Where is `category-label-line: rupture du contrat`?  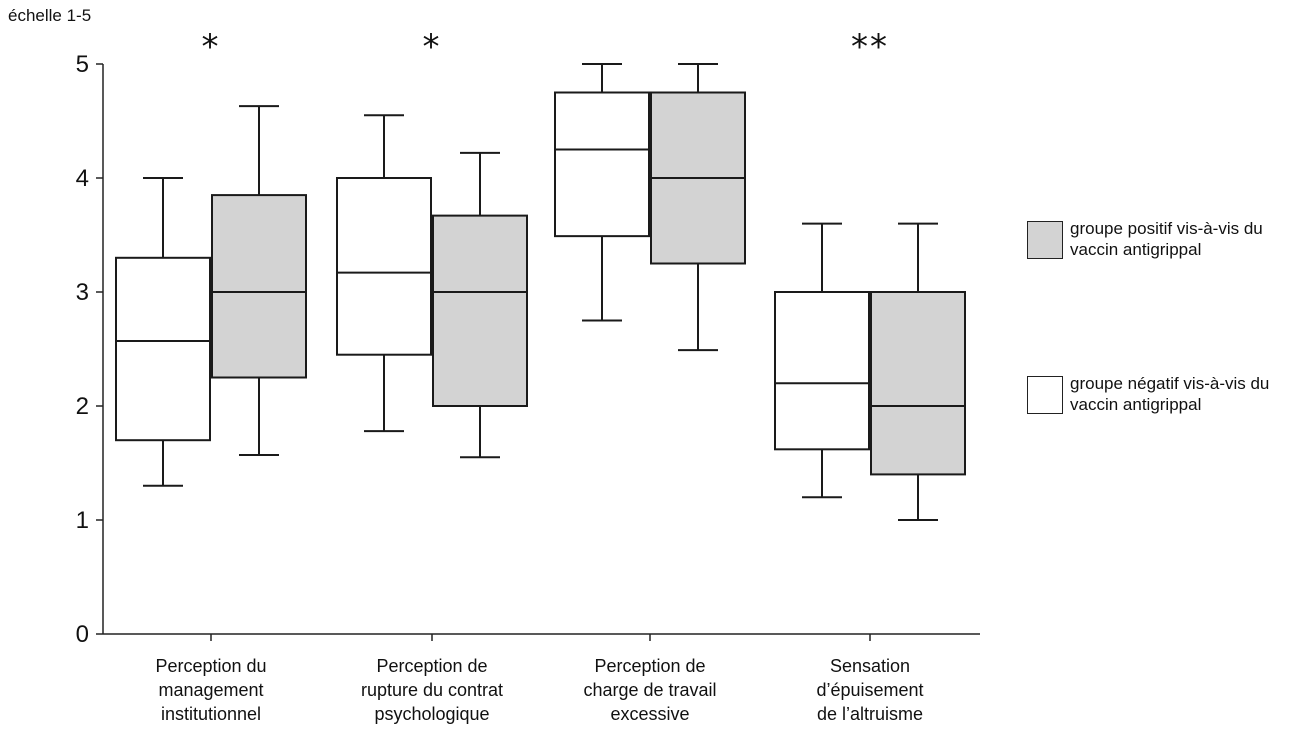 category-label-line: rupture du contrat is located at coordinates (432, 690).